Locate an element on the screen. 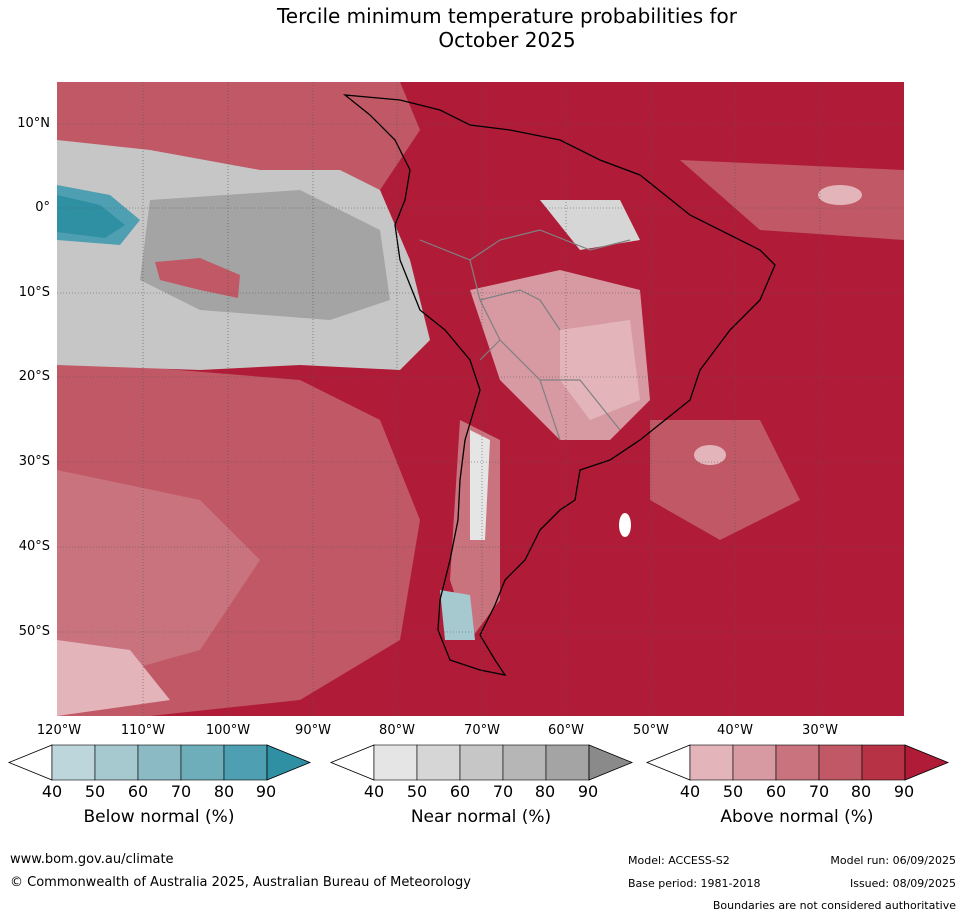 The height and width of the screenshot is (919, 965). lon-label-60w: 60°W is located at coordinates (566, 730).